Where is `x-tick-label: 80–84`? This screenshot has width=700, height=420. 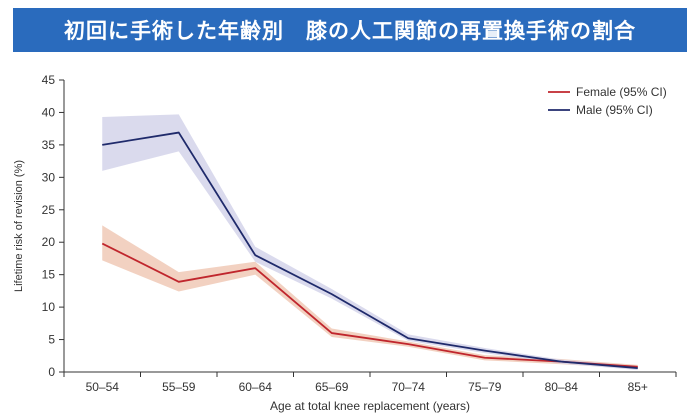 x-tick-label: 80–84 is located at coordinates (562, 387).